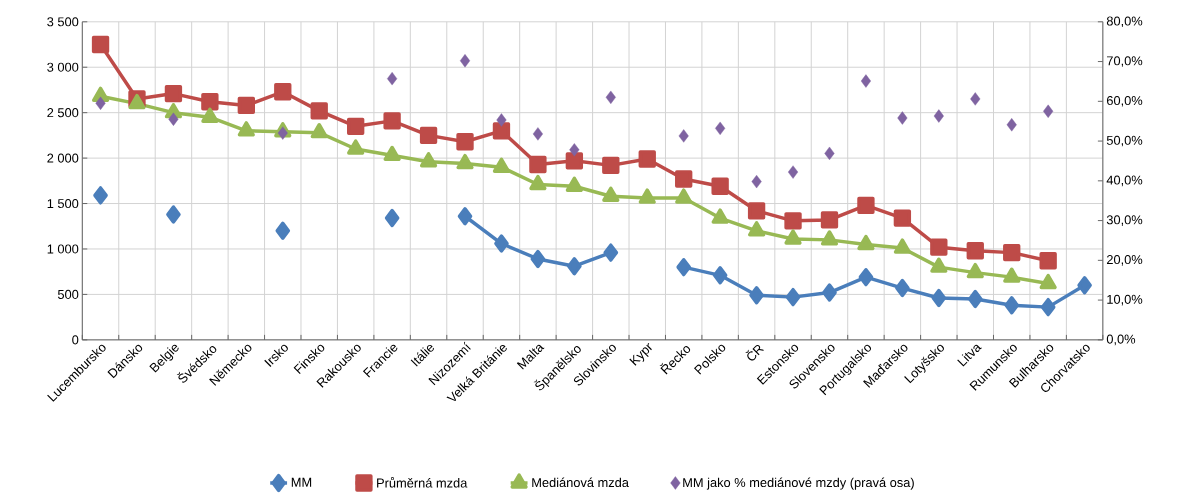 This screenshot has height=493, width=1194. Describe the element at coordinates (422, 482) in the screenshot. I see `legend-label: Průměrná mzda` at that location.